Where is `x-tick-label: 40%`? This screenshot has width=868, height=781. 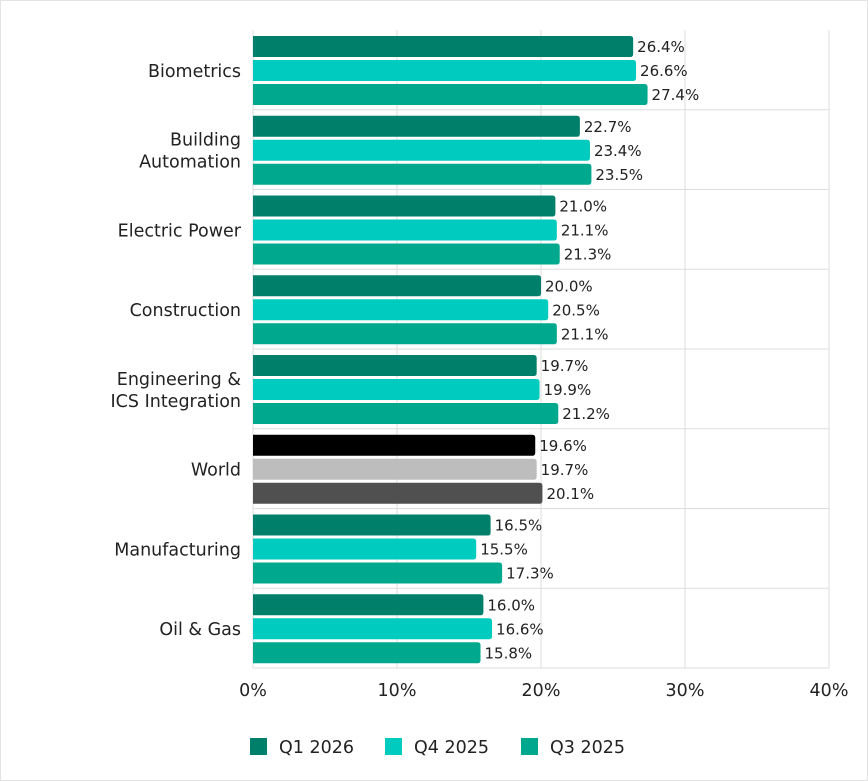 x-tick-label: 40% is located at coordinates (829, 691).